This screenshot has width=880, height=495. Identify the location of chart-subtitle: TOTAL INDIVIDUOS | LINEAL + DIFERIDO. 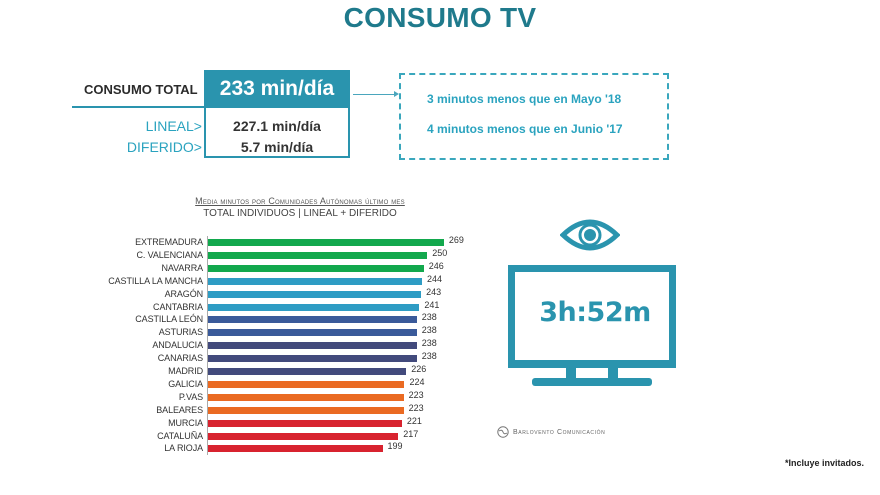
(300, 213).